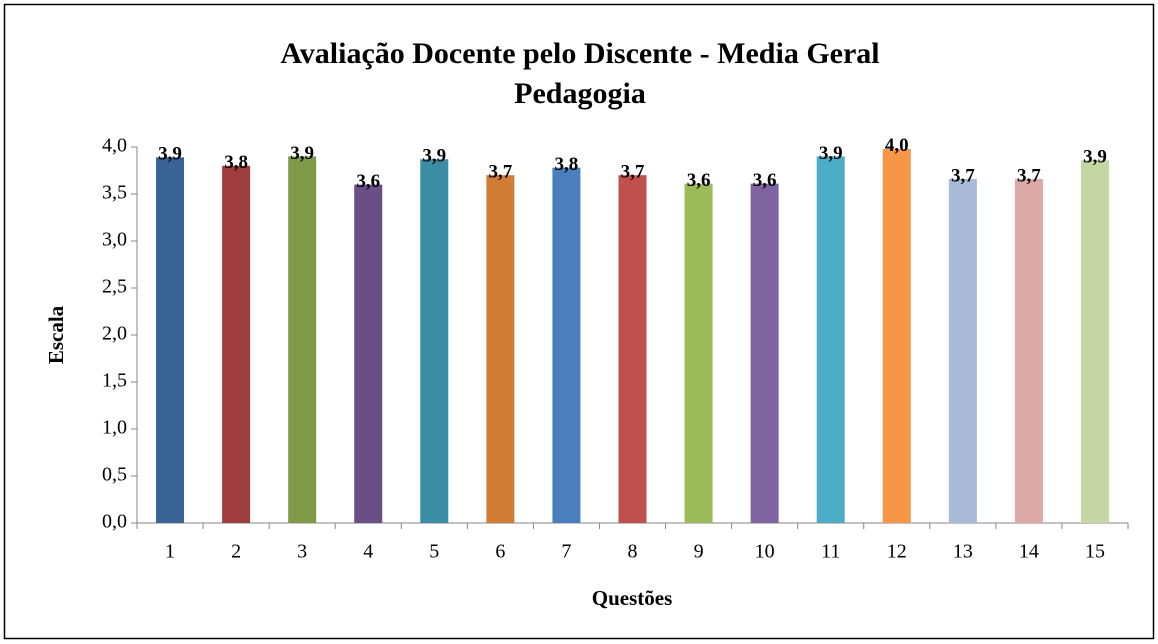  What do you see at coordinates (963, 552) in the screenshot?
I see `x-tick-label: 13` at bounding box center [963, 552].